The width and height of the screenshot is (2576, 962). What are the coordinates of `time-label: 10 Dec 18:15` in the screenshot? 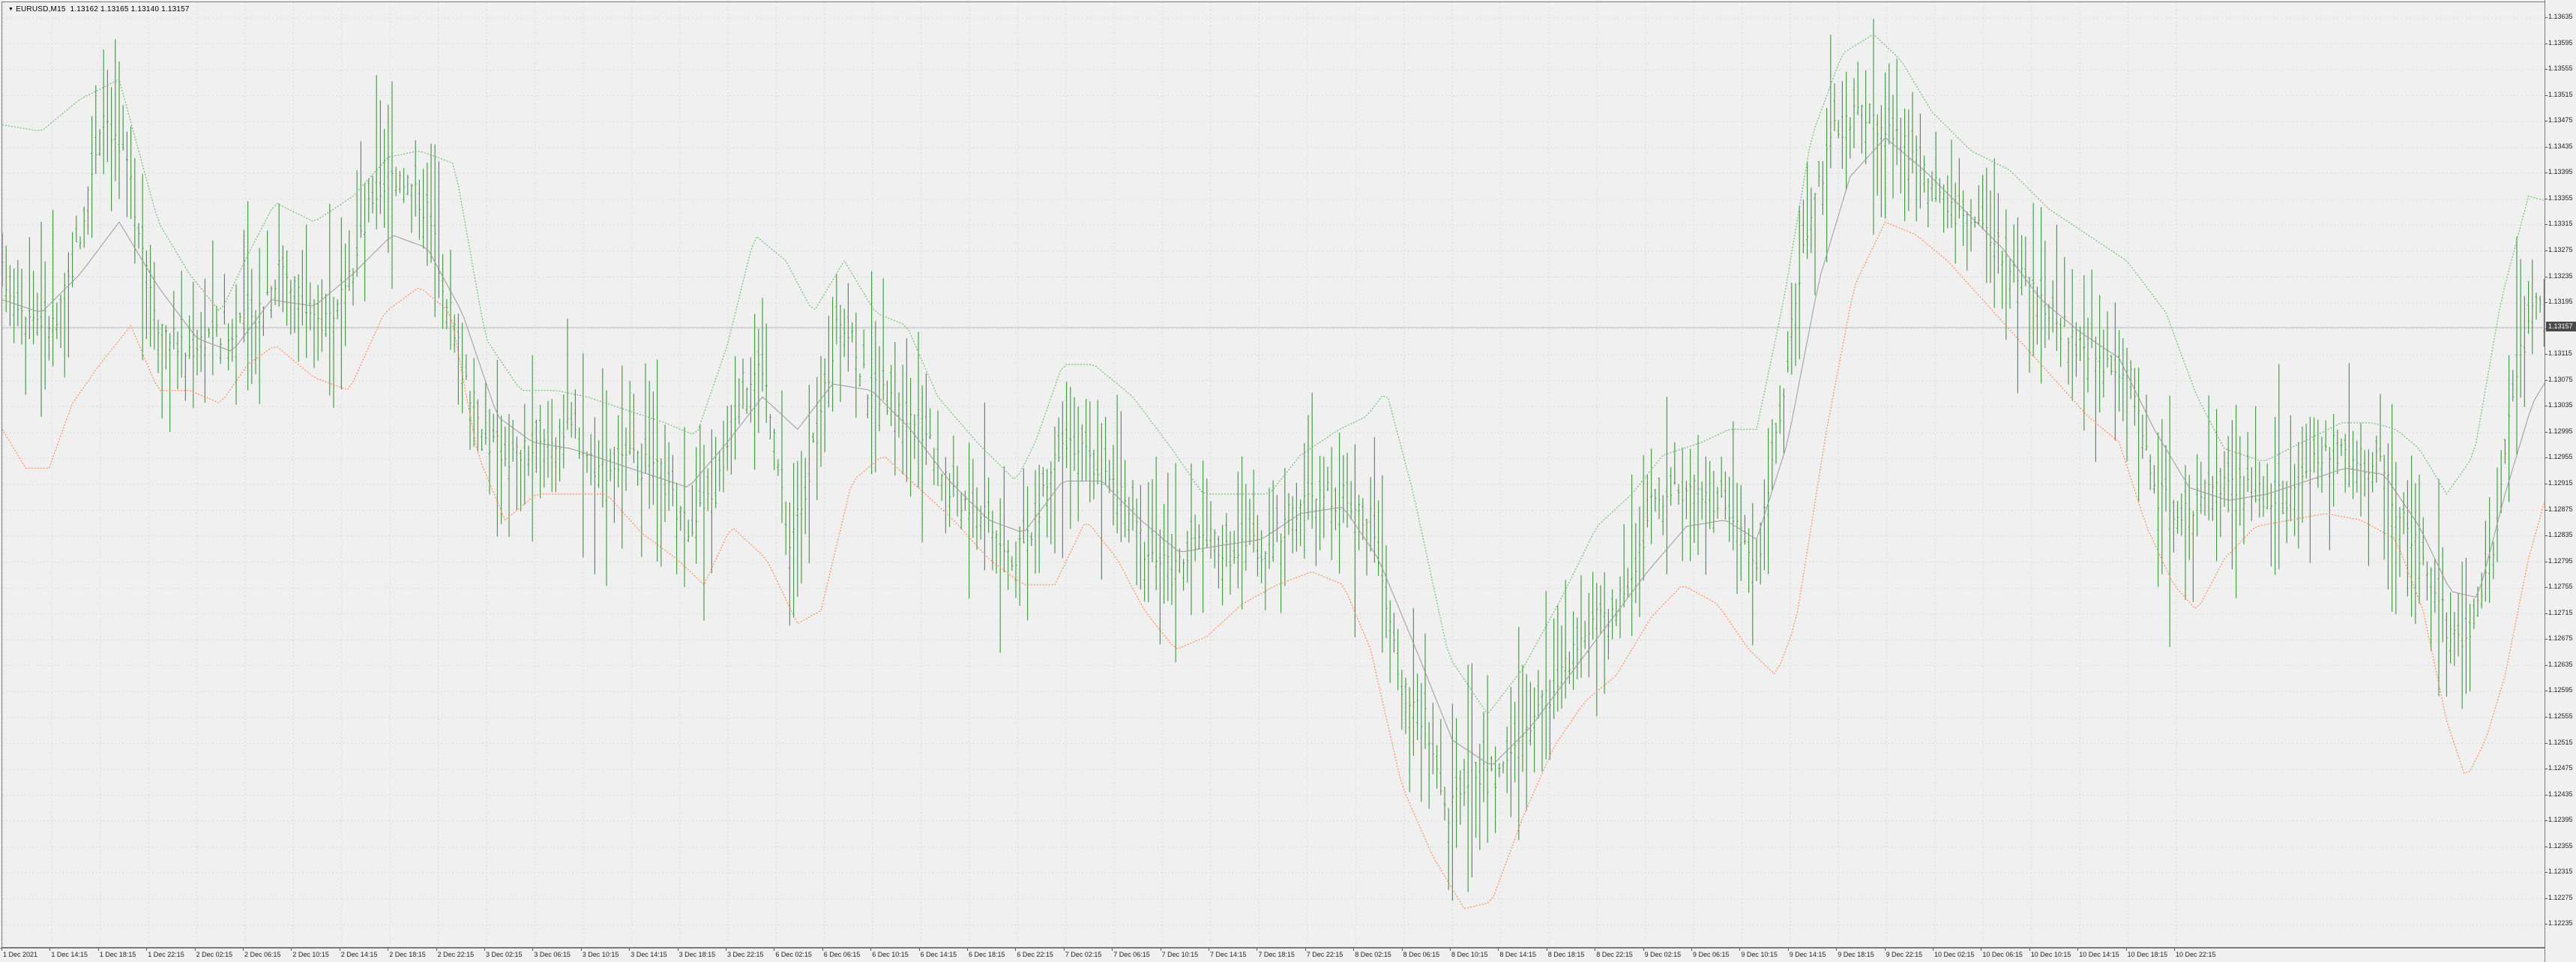 It's located at (2147, 954).